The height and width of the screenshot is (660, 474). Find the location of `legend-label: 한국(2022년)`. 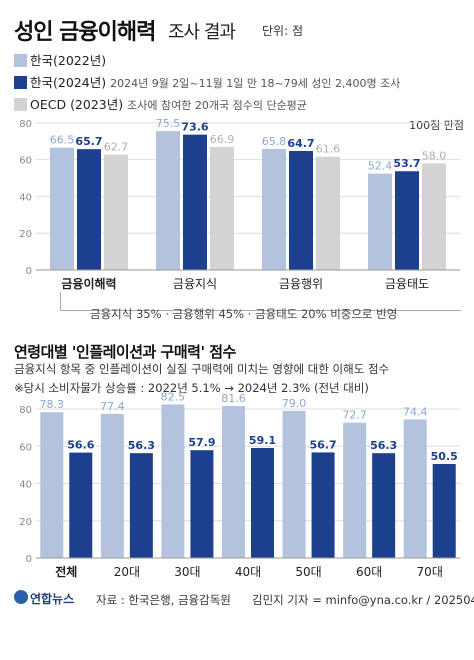

legend-label: 한국(2022년) is located at coordinates (68, 60).